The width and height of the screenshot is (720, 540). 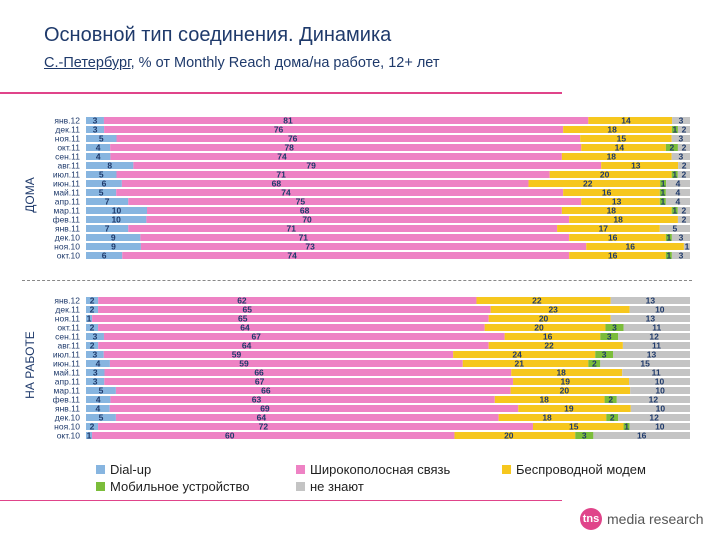 What do you see at coordinates (655, 519) in the screenshot?
I see `logo-text: media research` at bounding box center [655, 519].